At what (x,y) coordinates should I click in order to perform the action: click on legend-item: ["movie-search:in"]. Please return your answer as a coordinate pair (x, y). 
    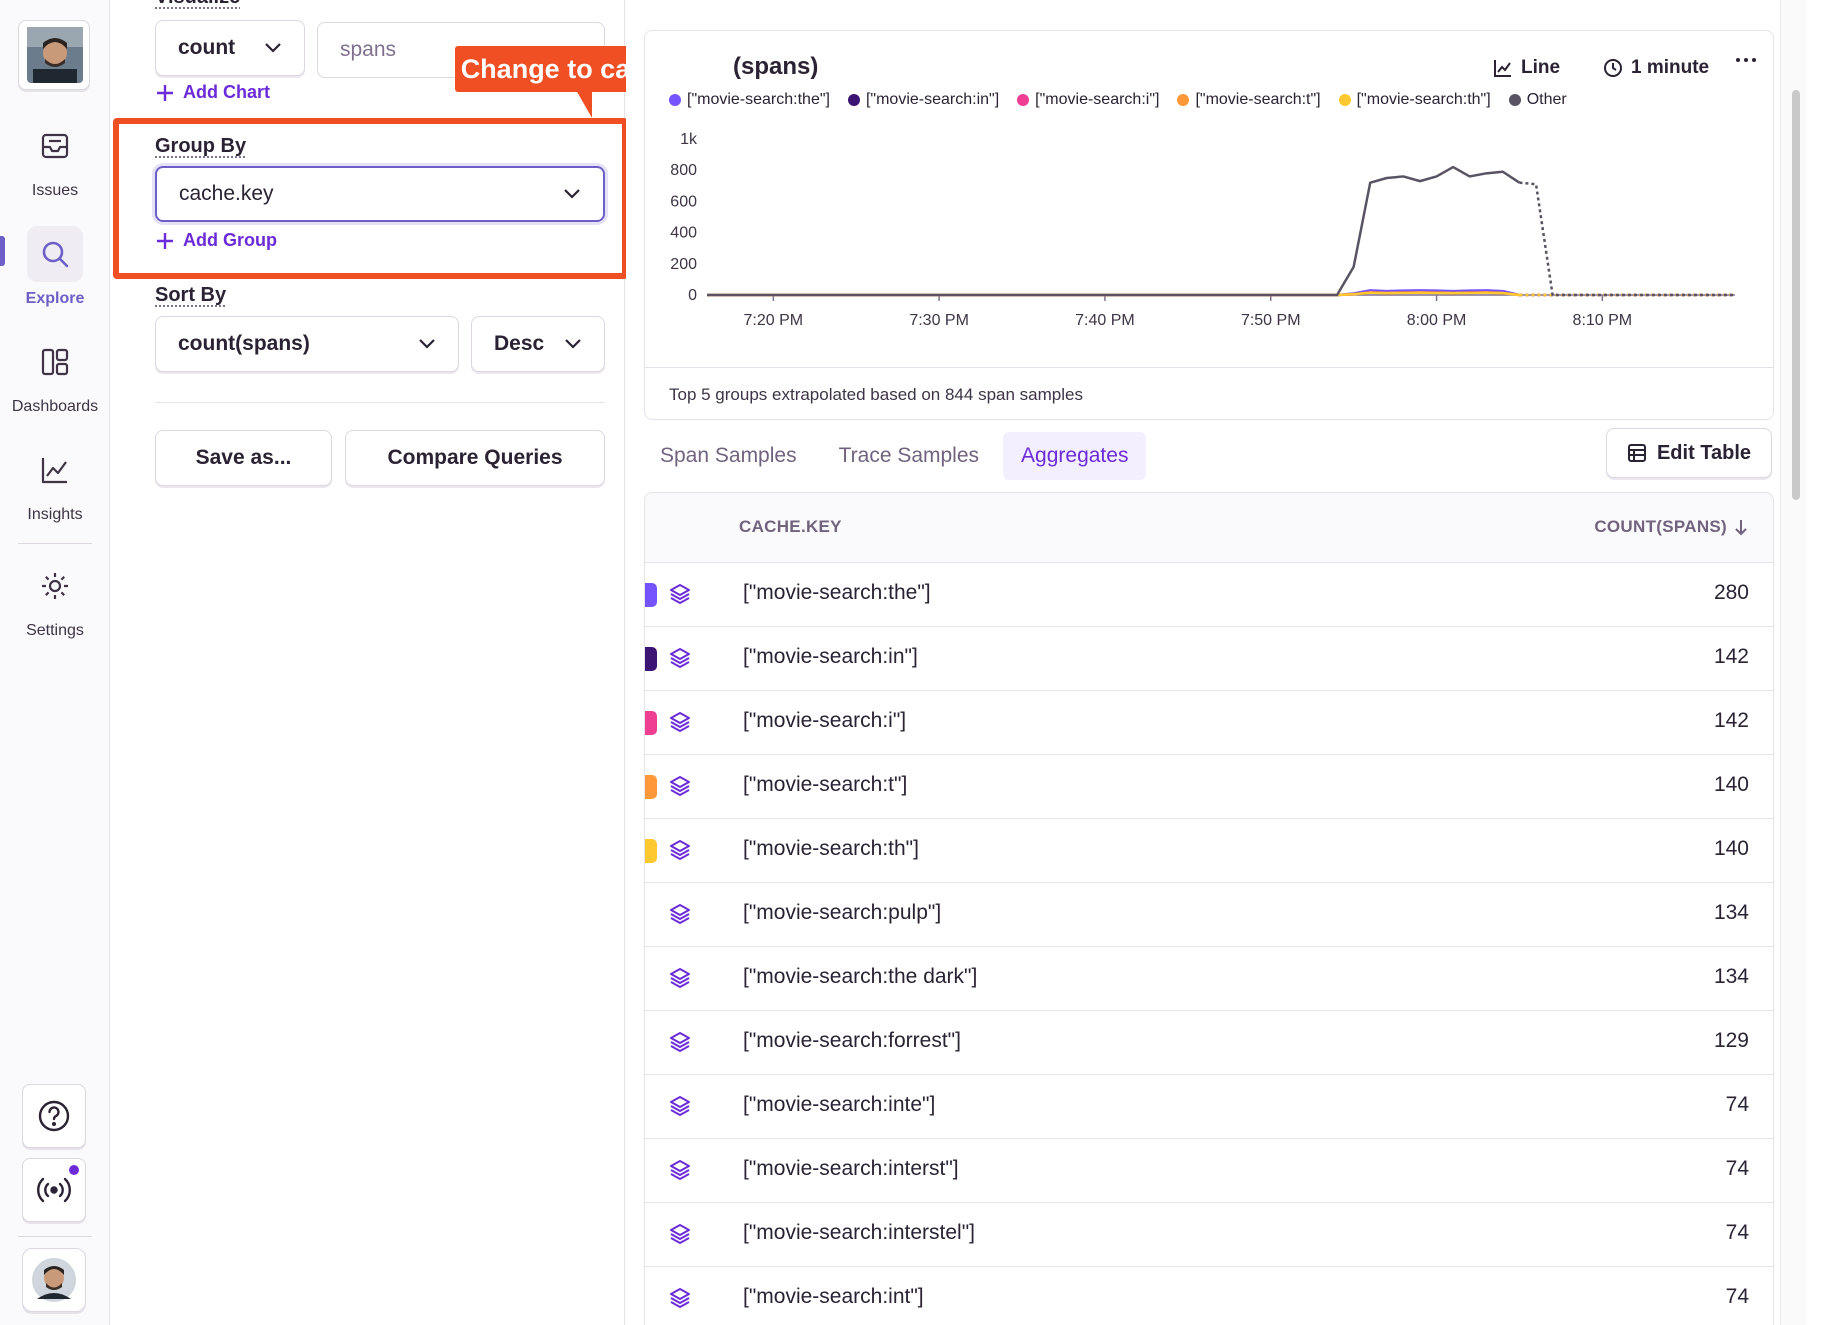
    Looking at the image, I should click on (923, 100).